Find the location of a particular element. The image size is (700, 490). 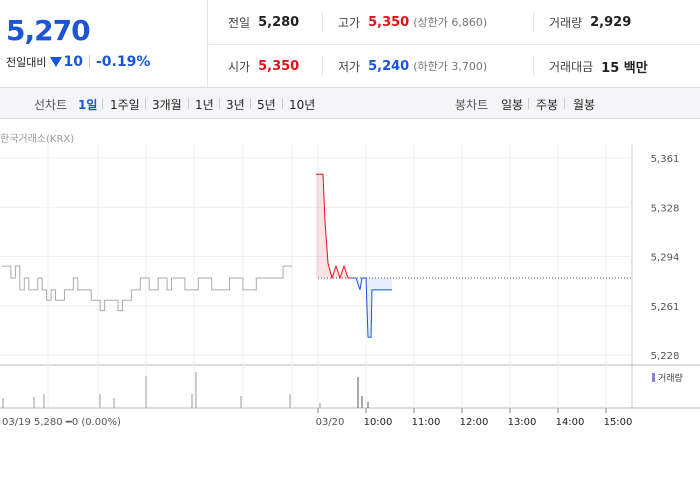

y-tick-label: 5,361 is located at coordinates (665, 159).